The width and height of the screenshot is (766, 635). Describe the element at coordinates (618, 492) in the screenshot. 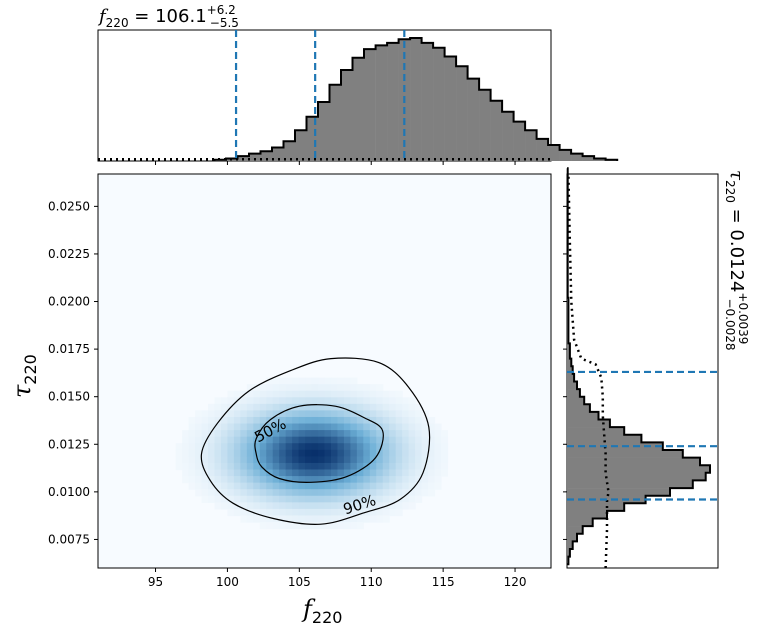

I see `right-hist-bar` at that location.